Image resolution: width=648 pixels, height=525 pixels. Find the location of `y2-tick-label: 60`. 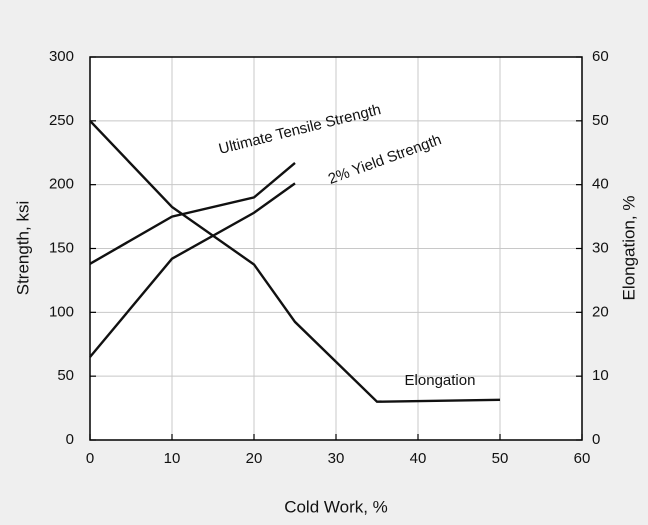

y2-tick-label: 60 is located at coordinates (600, 56).